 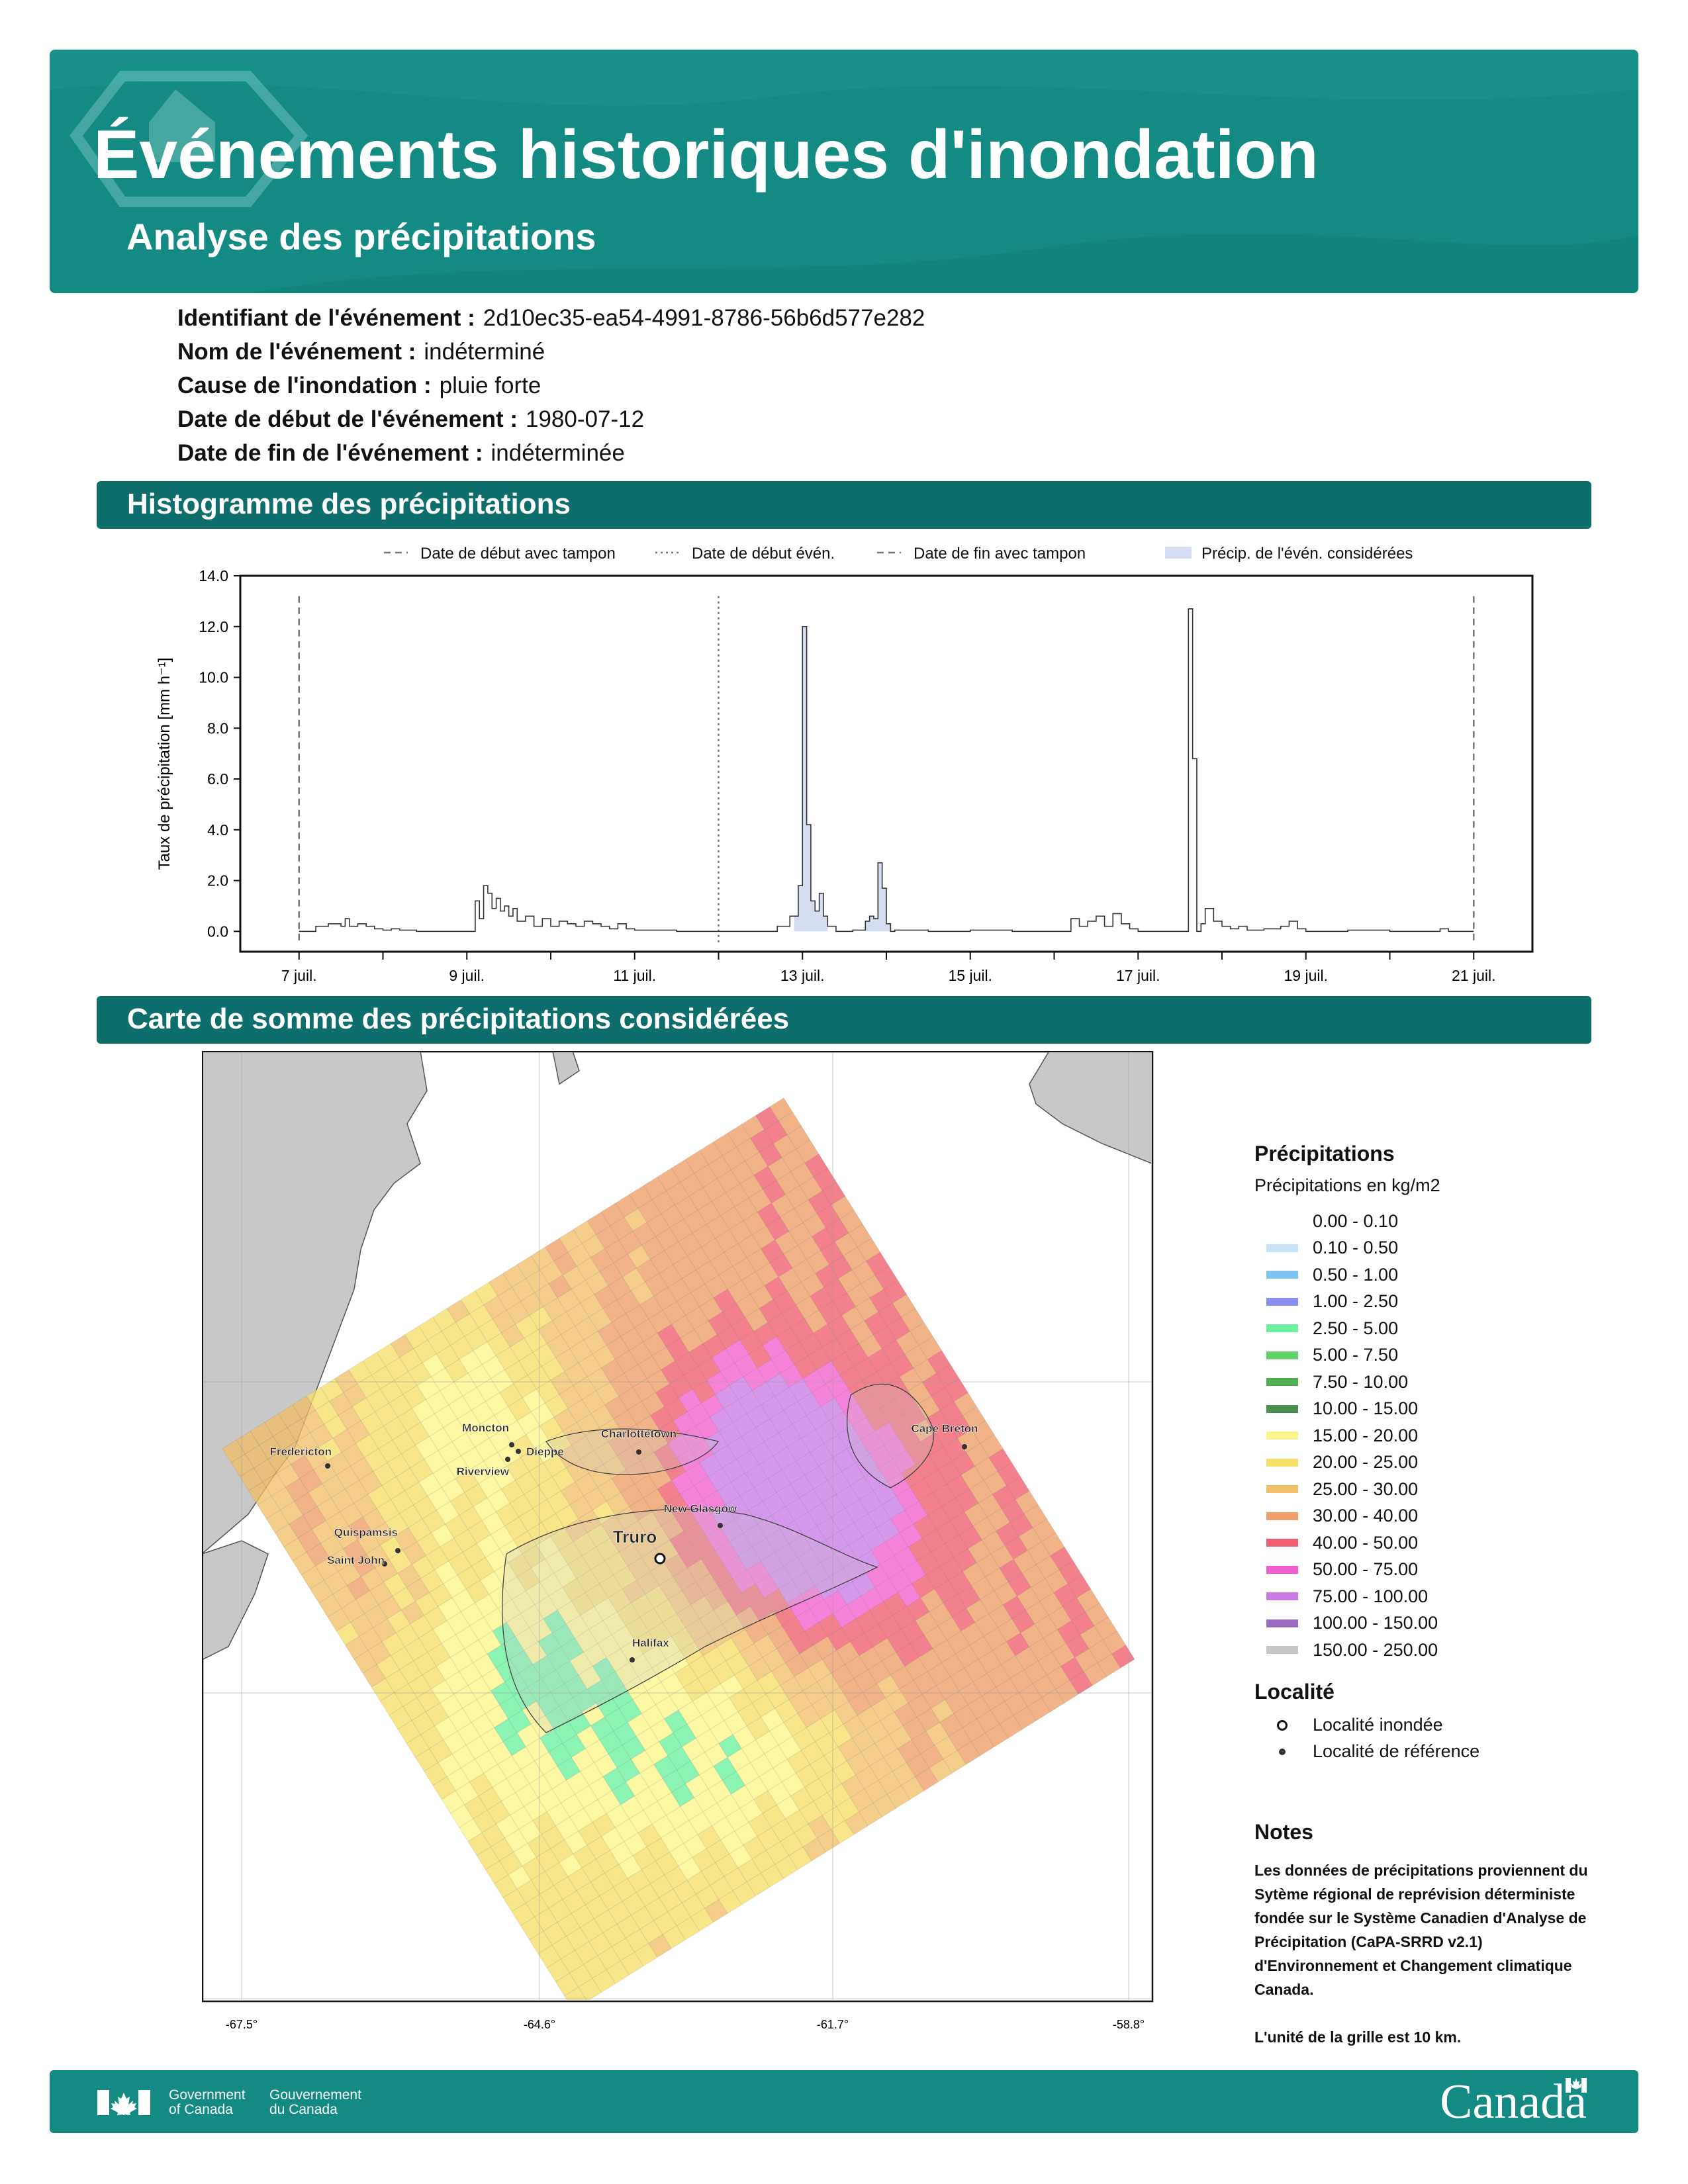 I want to click on event-name-label: Nom de l'événement :, so click(x=296, y=352).